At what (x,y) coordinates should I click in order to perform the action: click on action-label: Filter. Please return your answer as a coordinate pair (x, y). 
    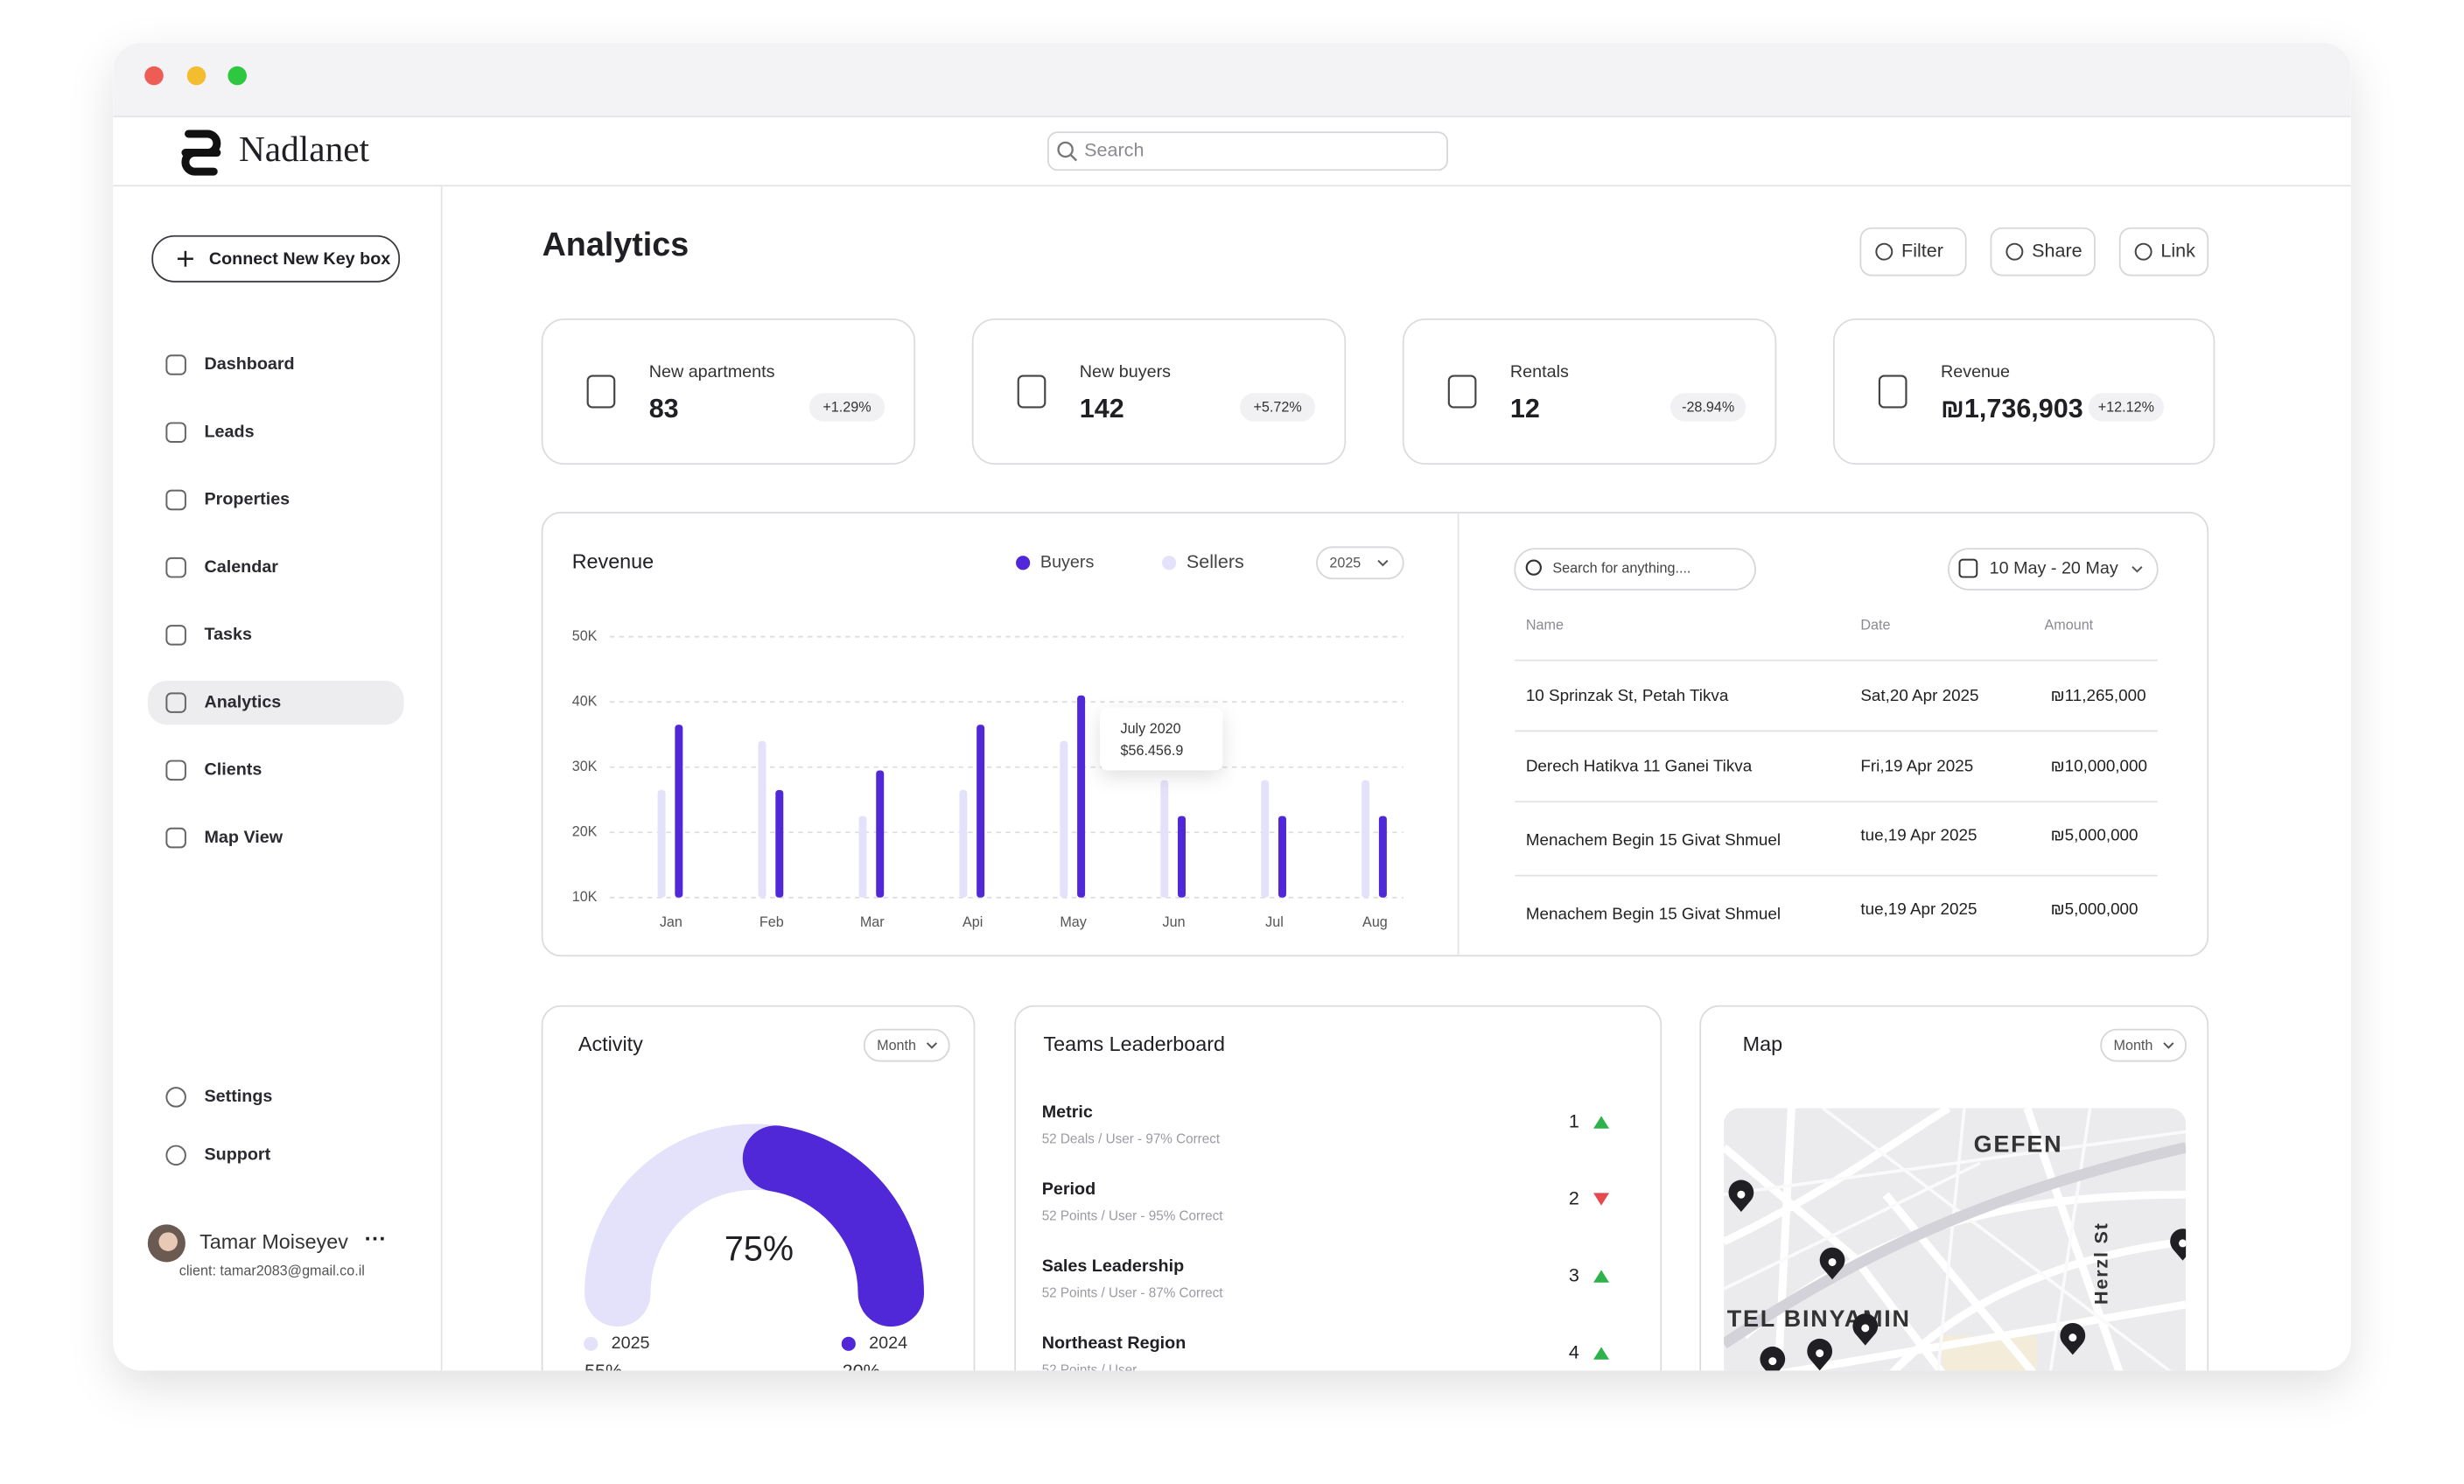
    Looking at the image, I should click on (1922, 250).